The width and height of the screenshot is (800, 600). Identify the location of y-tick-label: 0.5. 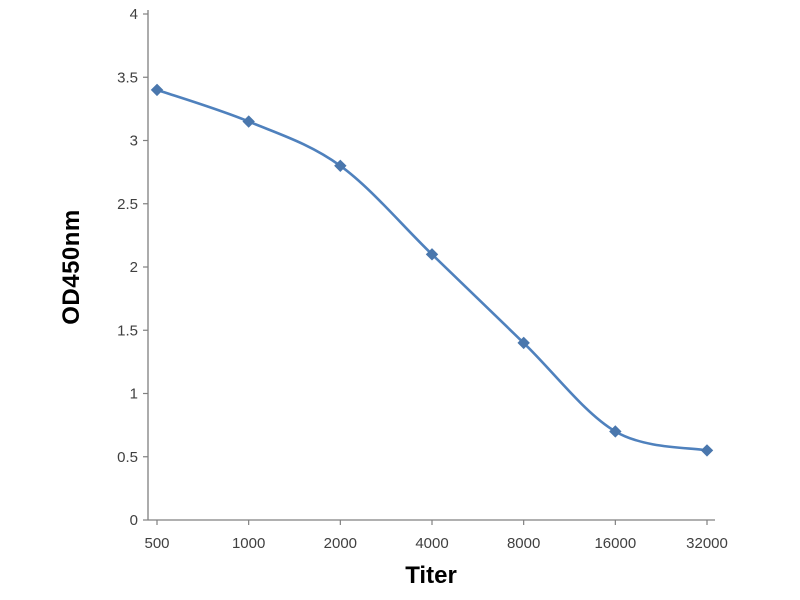
(127, 457).